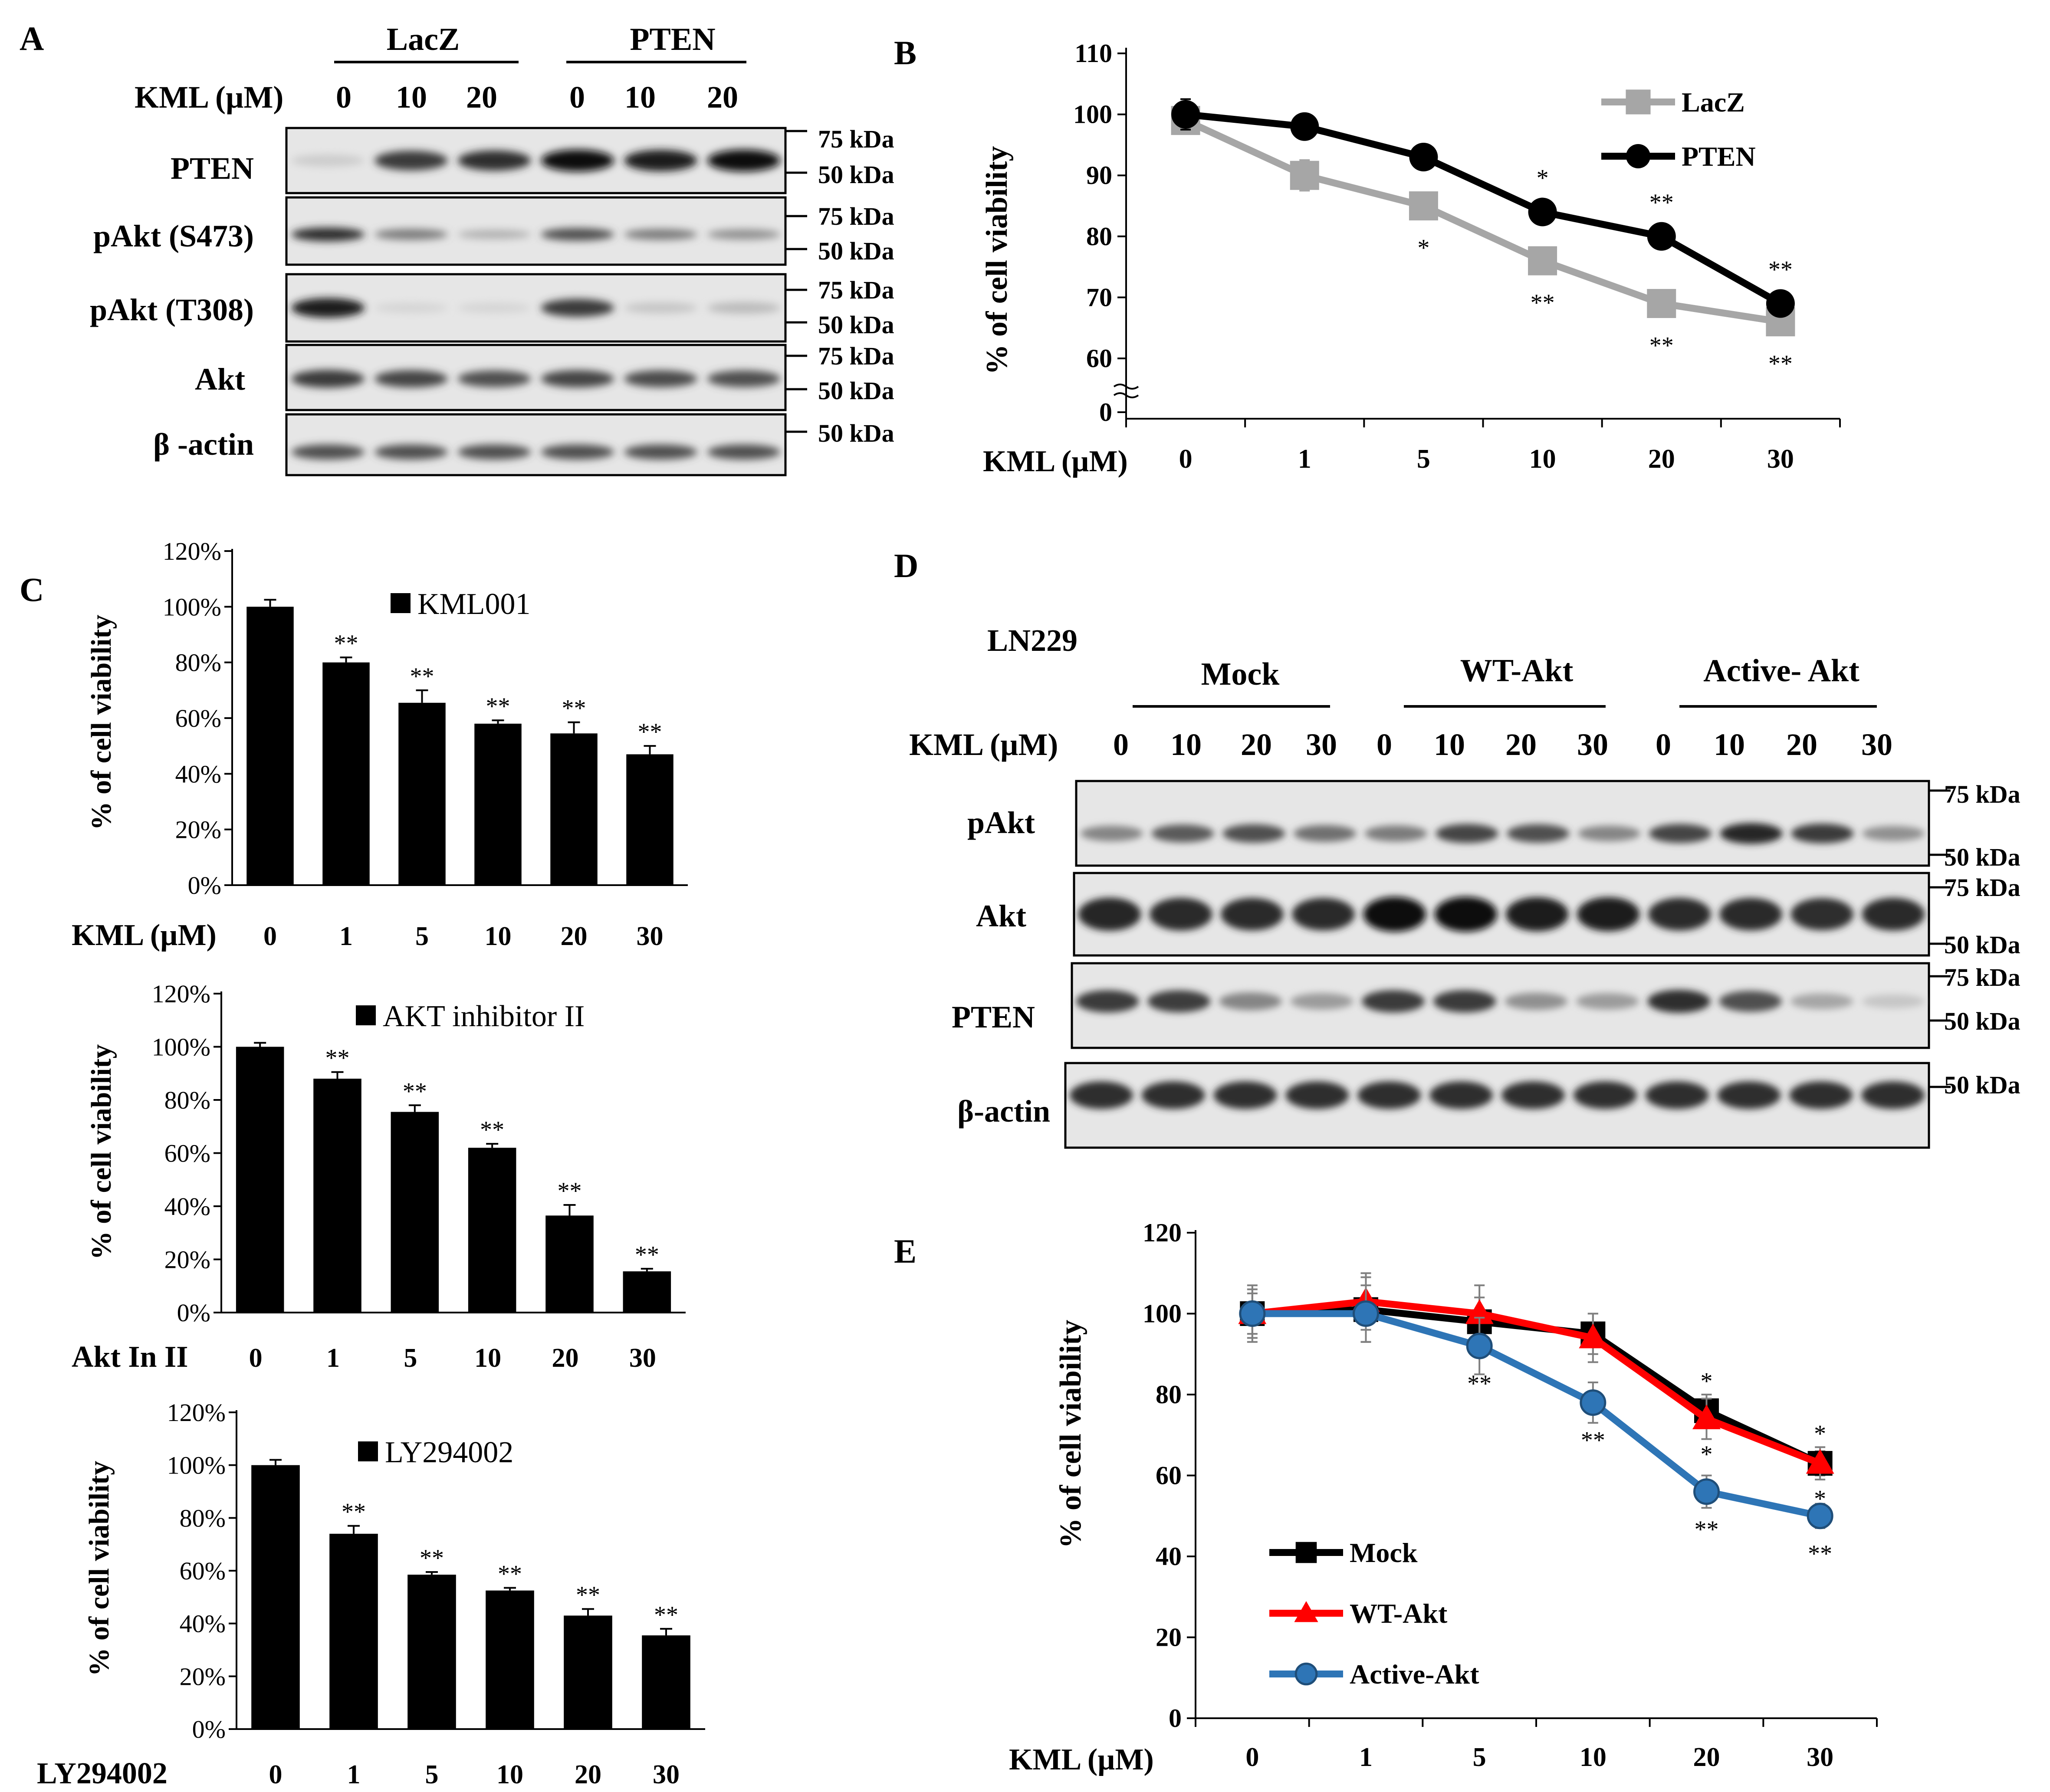 This screenshot has width=2050, height=1792. I want to click on y-tick-label: 80%, so click(198, 663).